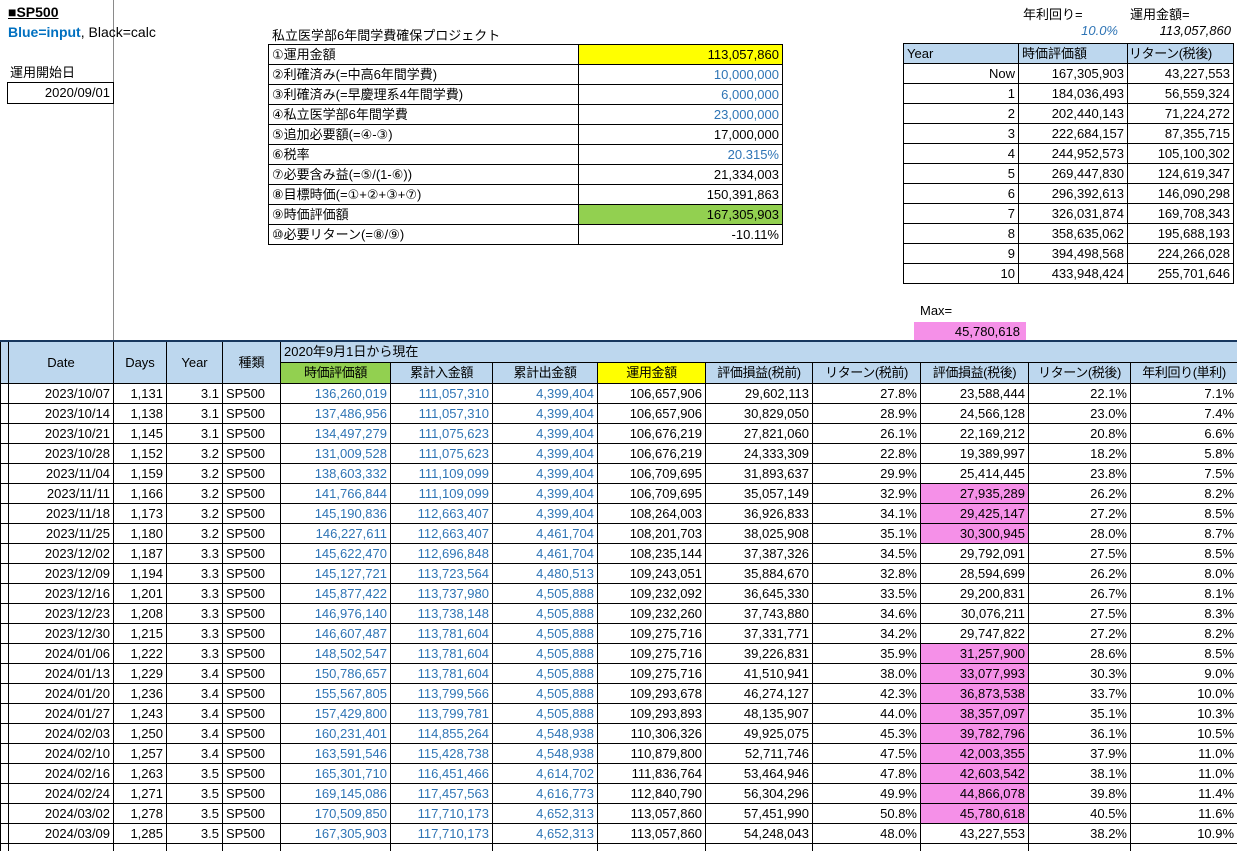 This screenshot has height=851, width=1237. What do you see at coordinates (974, 833) in the screenshot?
I see `cell-gain-aftertax: 43,227,553` at bounding box center [974, 833].